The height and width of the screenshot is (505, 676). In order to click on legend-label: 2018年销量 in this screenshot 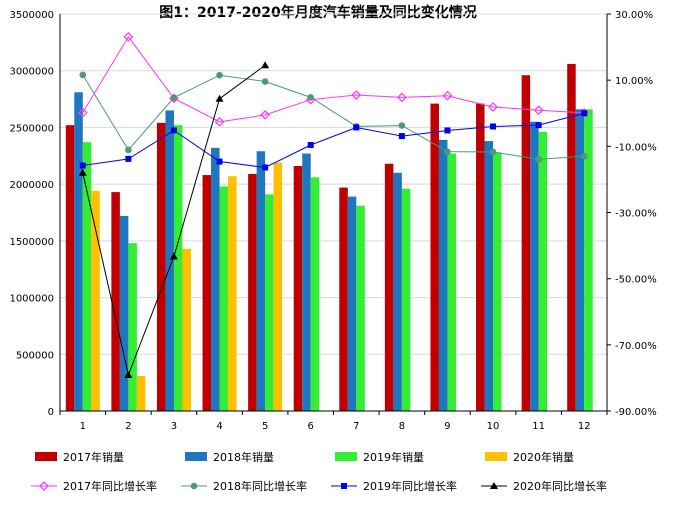, I will do `click(243, 457)`.